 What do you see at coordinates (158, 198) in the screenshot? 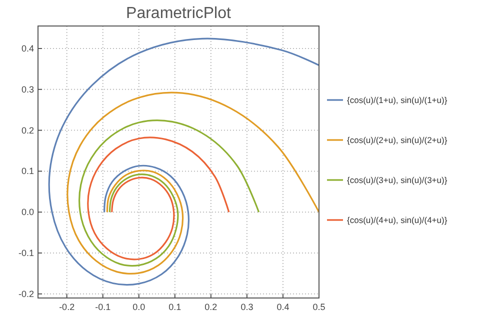
I see `line-series` at bounding box center [158, 198].